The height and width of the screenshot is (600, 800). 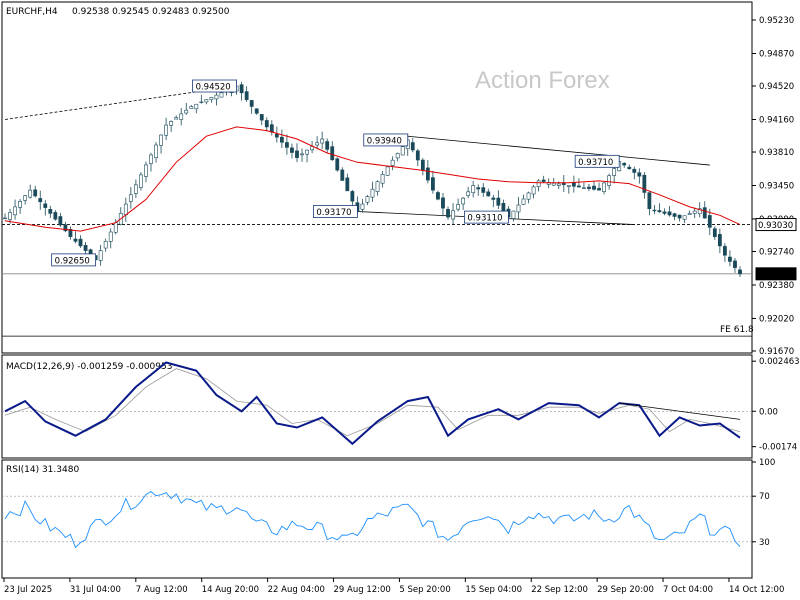 What do you see at coordinates (72, 261) in the screenshot?
I see `annotation-label: 0.92650` at bounding box center [72, 261].